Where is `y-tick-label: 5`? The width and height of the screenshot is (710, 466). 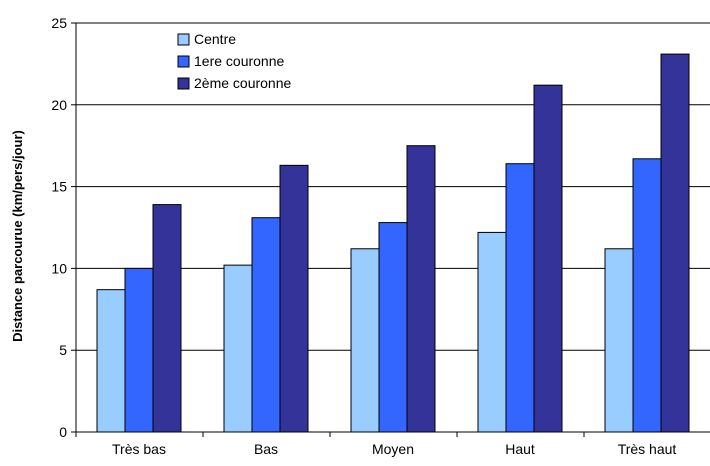
y-tick-label: 5 is located at coordinates (63, 350).